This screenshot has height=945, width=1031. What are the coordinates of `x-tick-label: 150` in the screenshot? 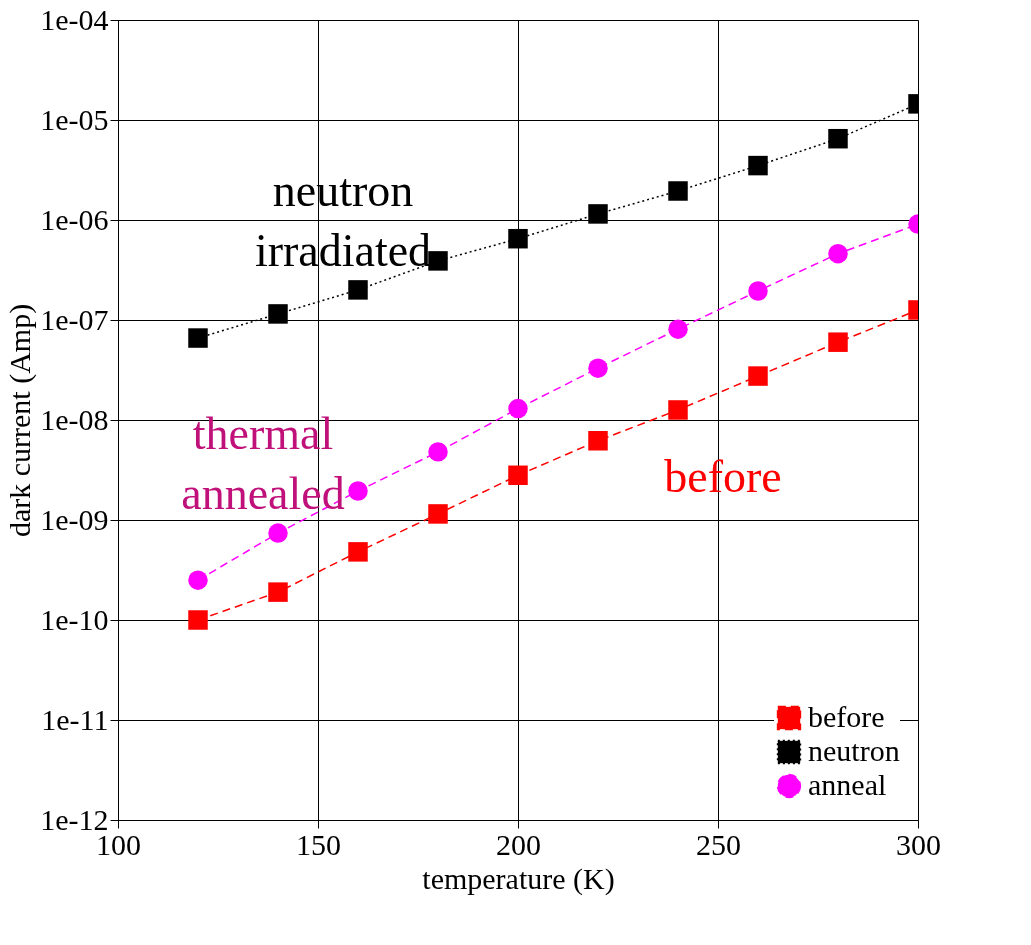 It's located at (318, 844).